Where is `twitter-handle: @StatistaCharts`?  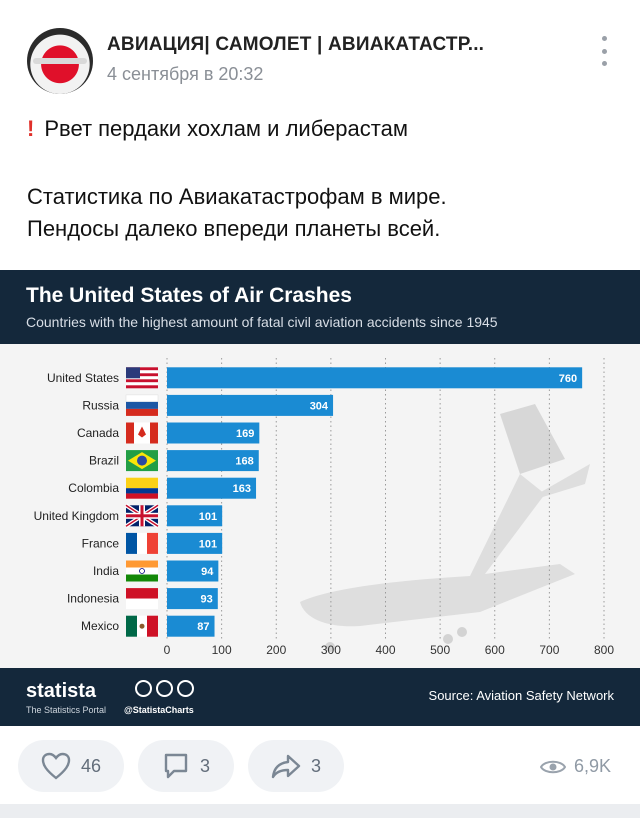
twitter-handle: @StatistaCharts is located at coordinates (159, 710).